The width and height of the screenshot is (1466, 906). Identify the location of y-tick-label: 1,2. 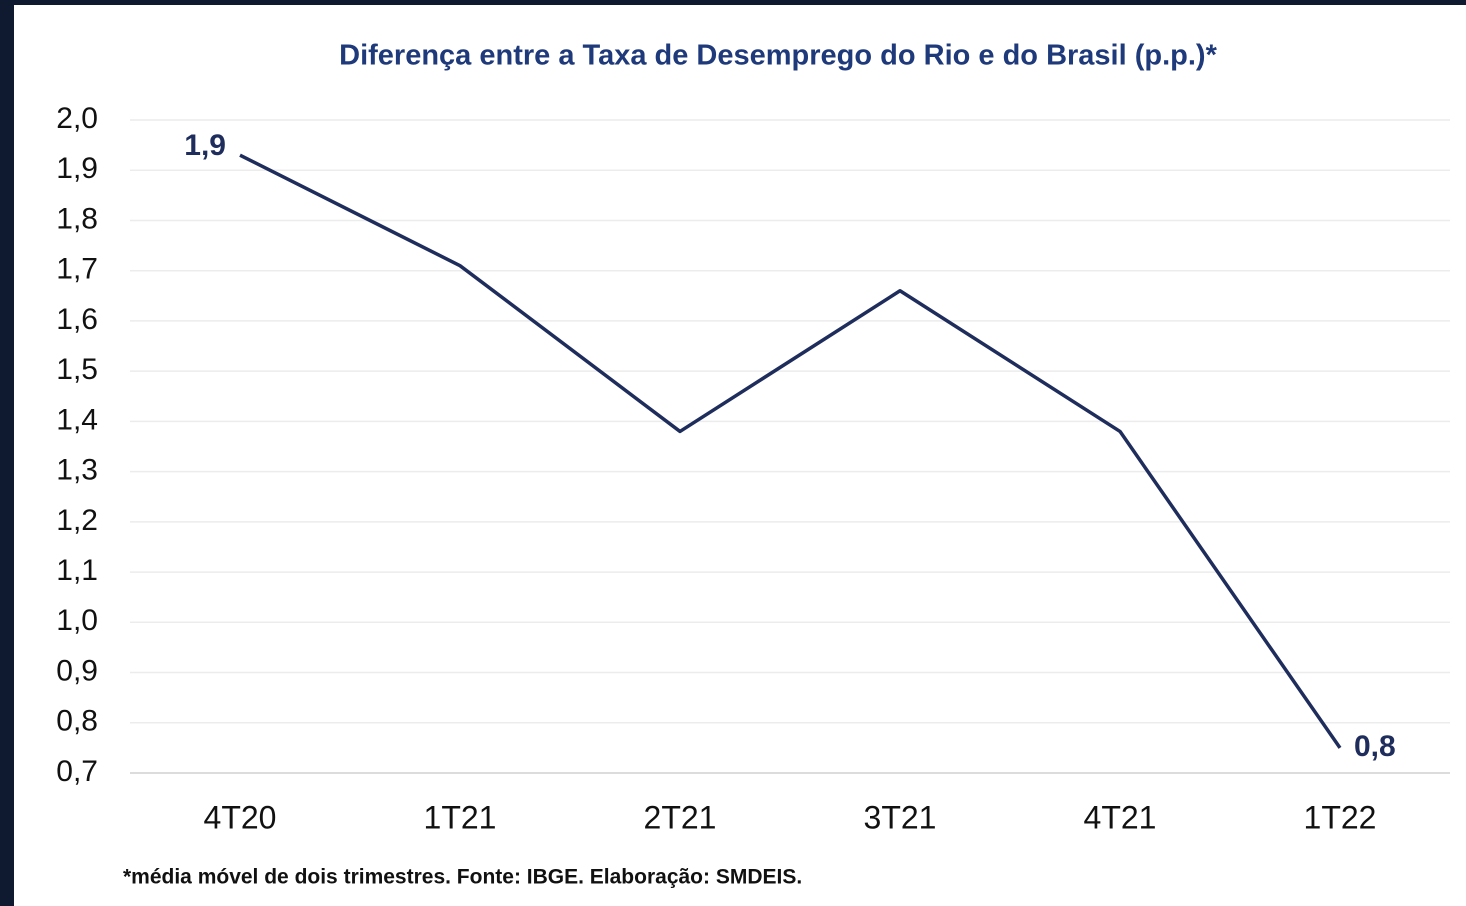
(77, 520).